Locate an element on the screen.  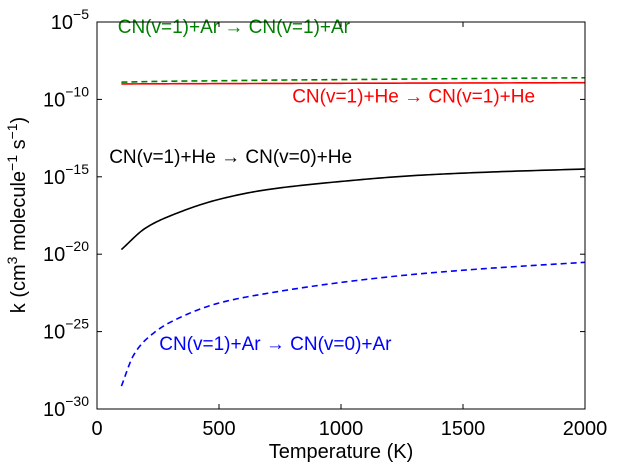
y-tick-label: 10−10 is located at coordinates (66, 97).